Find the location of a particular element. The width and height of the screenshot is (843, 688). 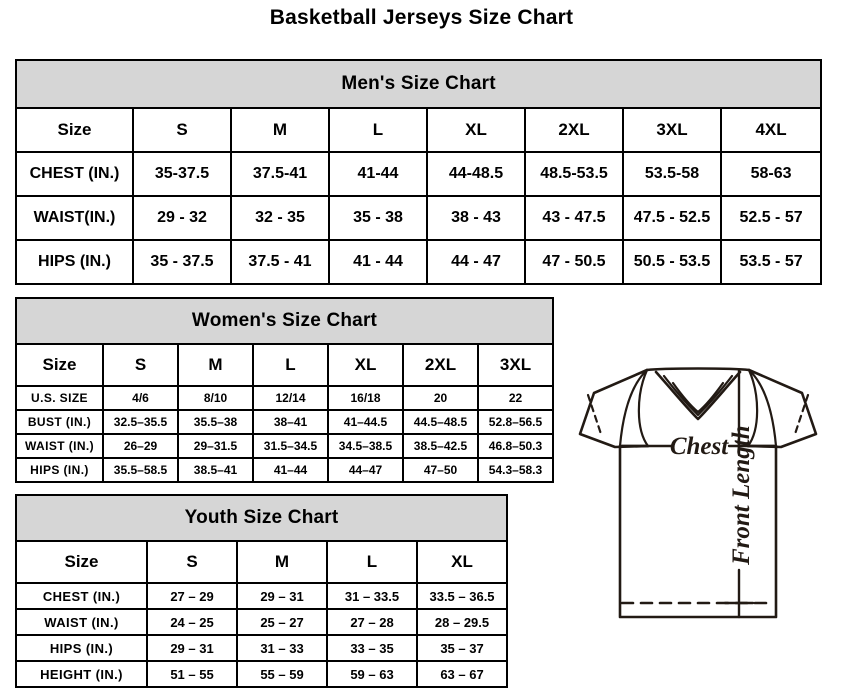

page-title: Basketball Jerseys Size Chart is located at coordinates (421, 17).